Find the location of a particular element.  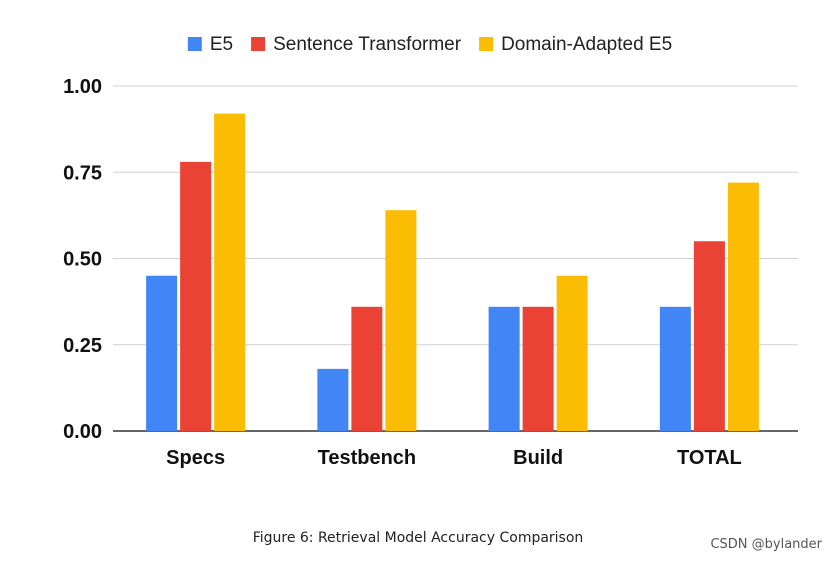

bar-e5-testbench is located at coordinates (333, 399).